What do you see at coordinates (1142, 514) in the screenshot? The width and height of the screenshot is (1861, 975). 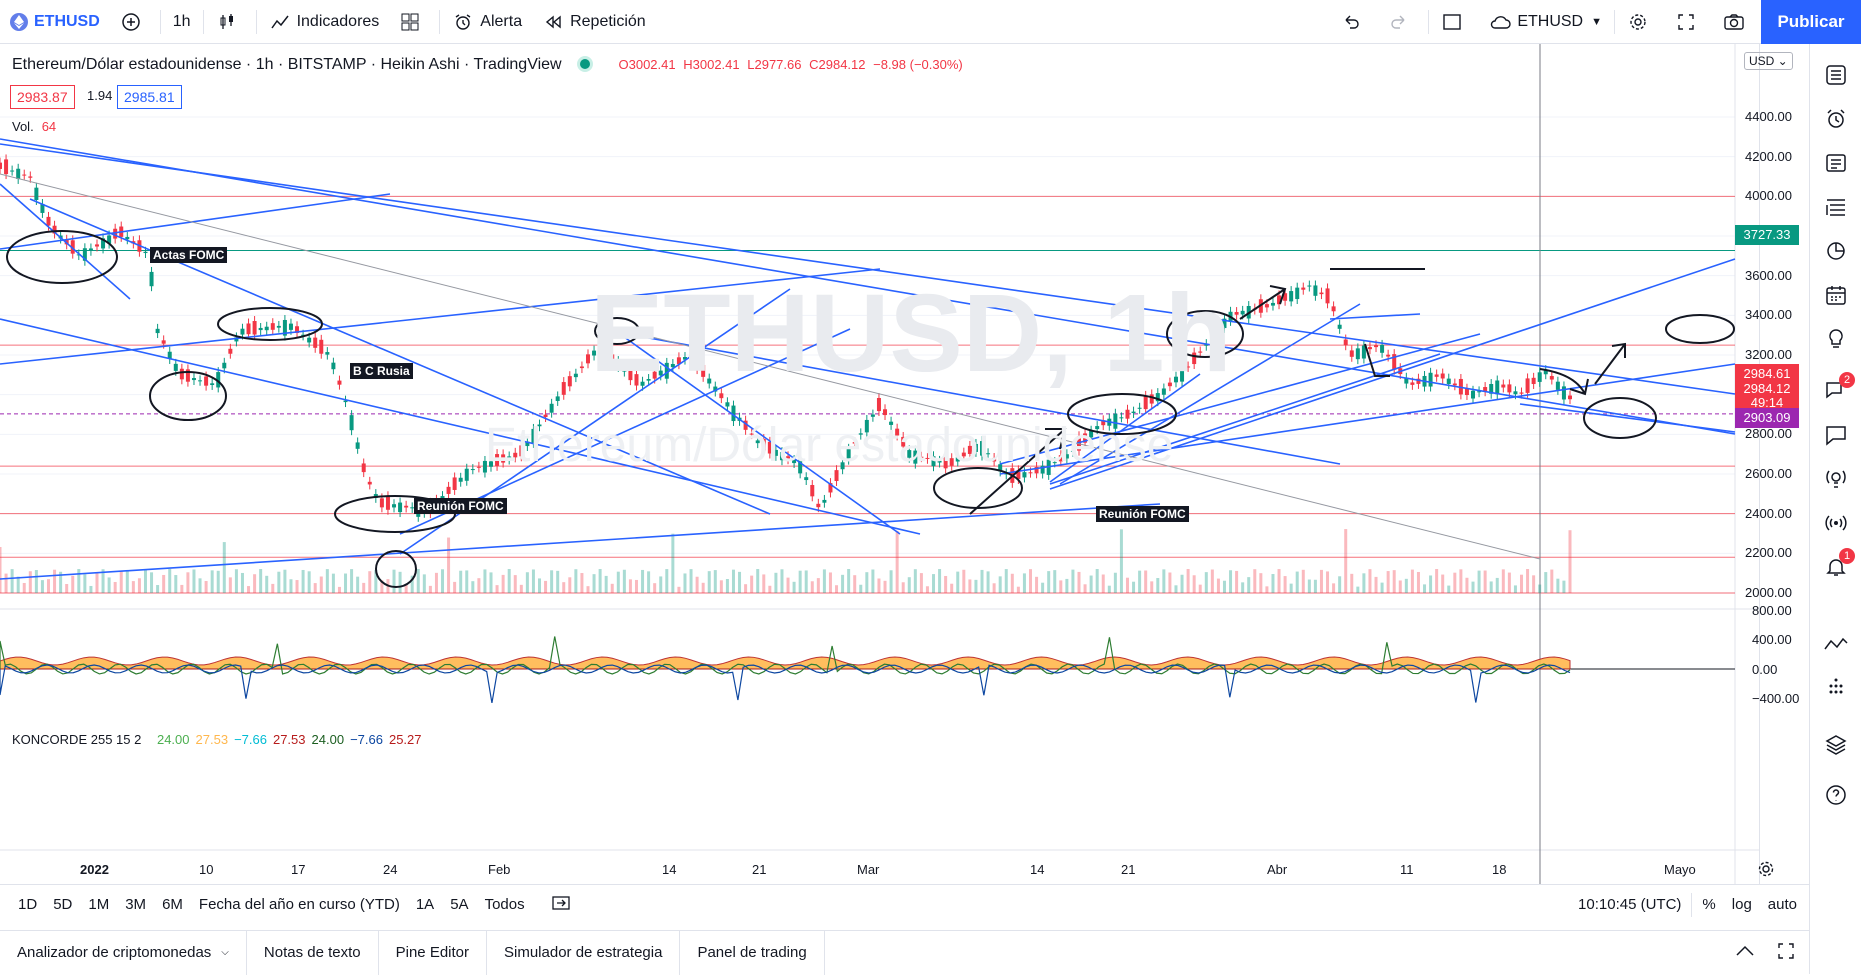 I see `annotation-reunion-fomc-2: Reunión FOMC` at bounding box center [1142, 514].